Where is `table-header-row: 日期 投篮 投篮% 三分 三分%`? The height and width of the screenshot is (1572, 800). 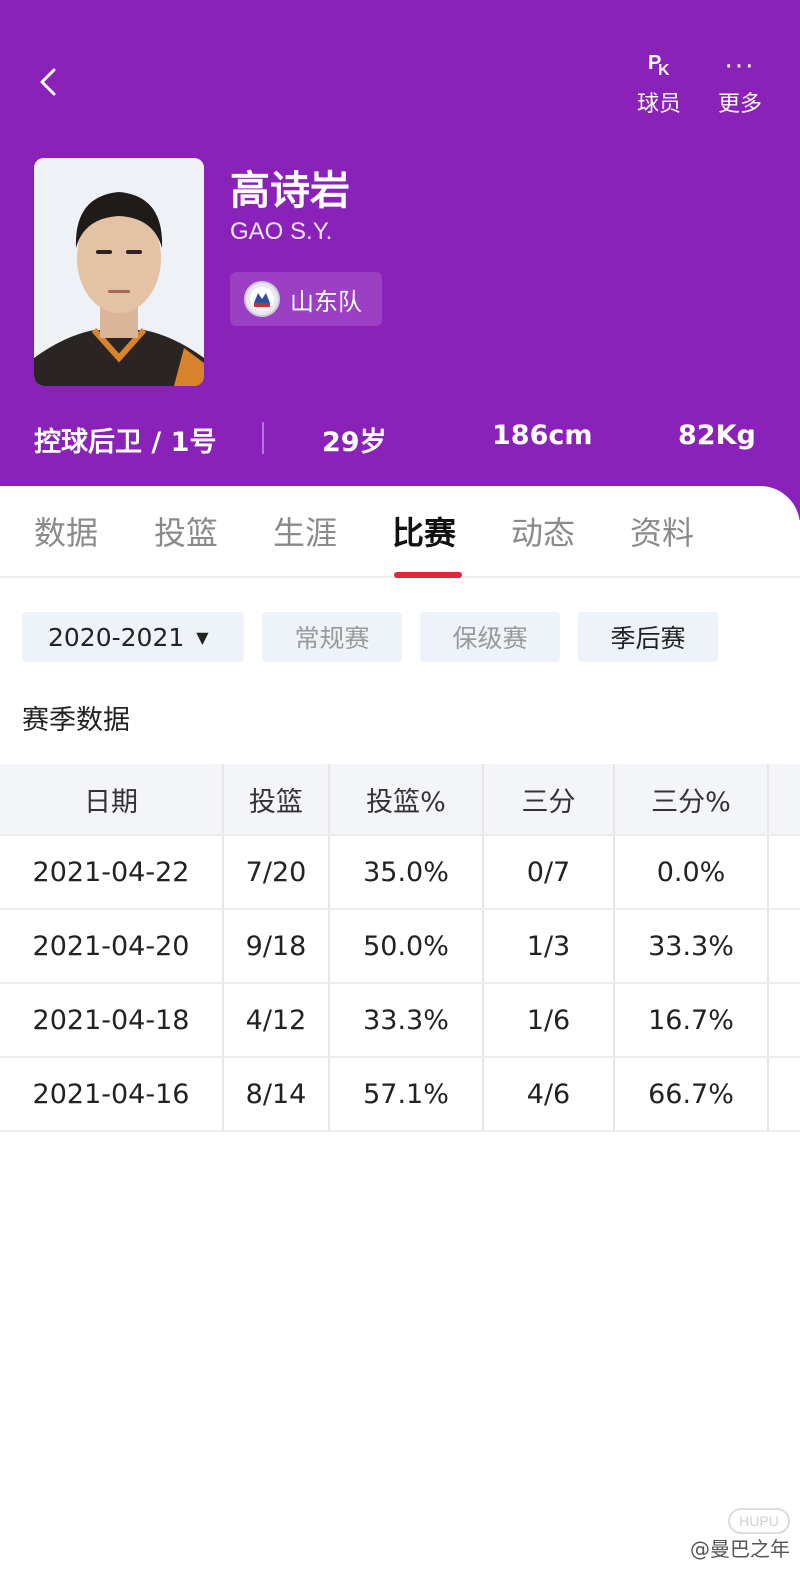
table-header-row: 日期 投篮 投篮% 三分 三分% is located at coordinates (400, 800).